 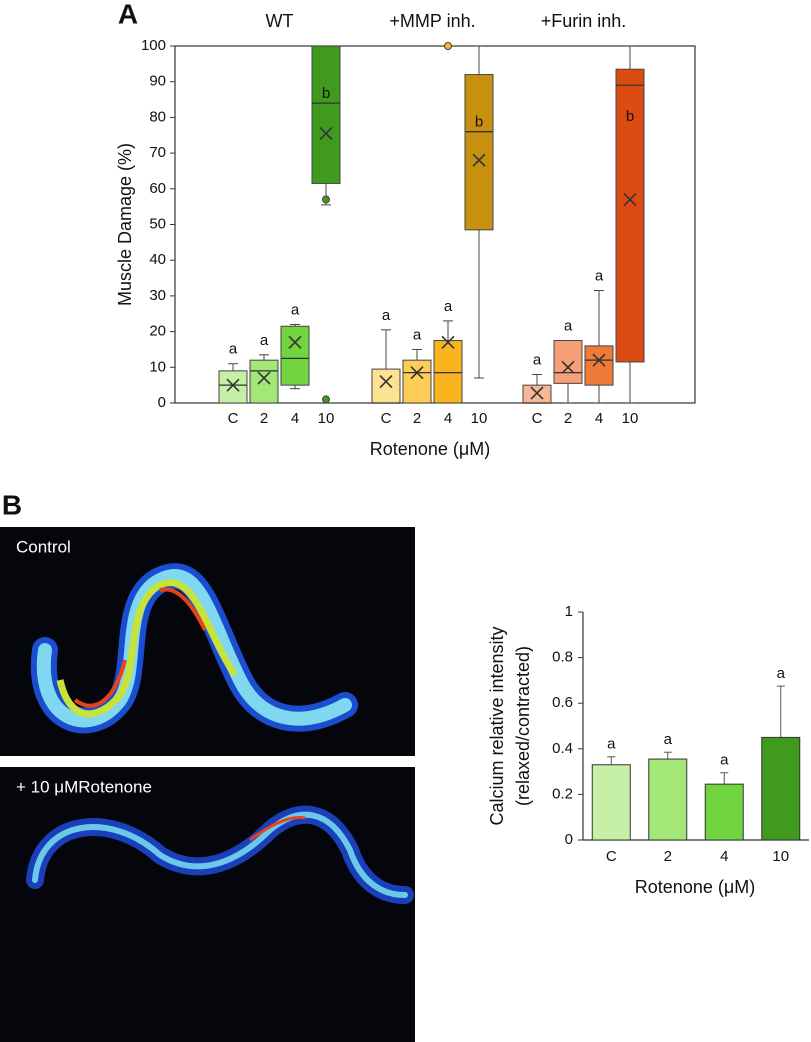 I want to click on group-label: +MMP inh., so click(x=432, y=21).